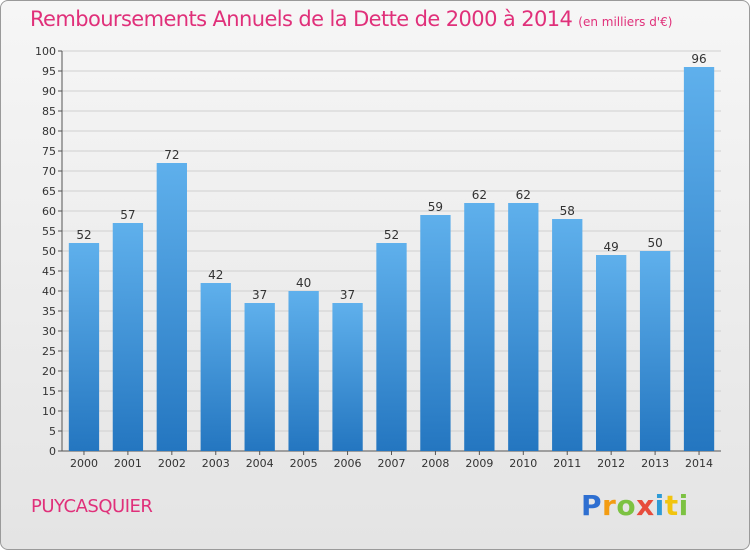  Describe the element at coordinates (52, 451) in the screenshot. I see `y-tick-label: 0` at that location.